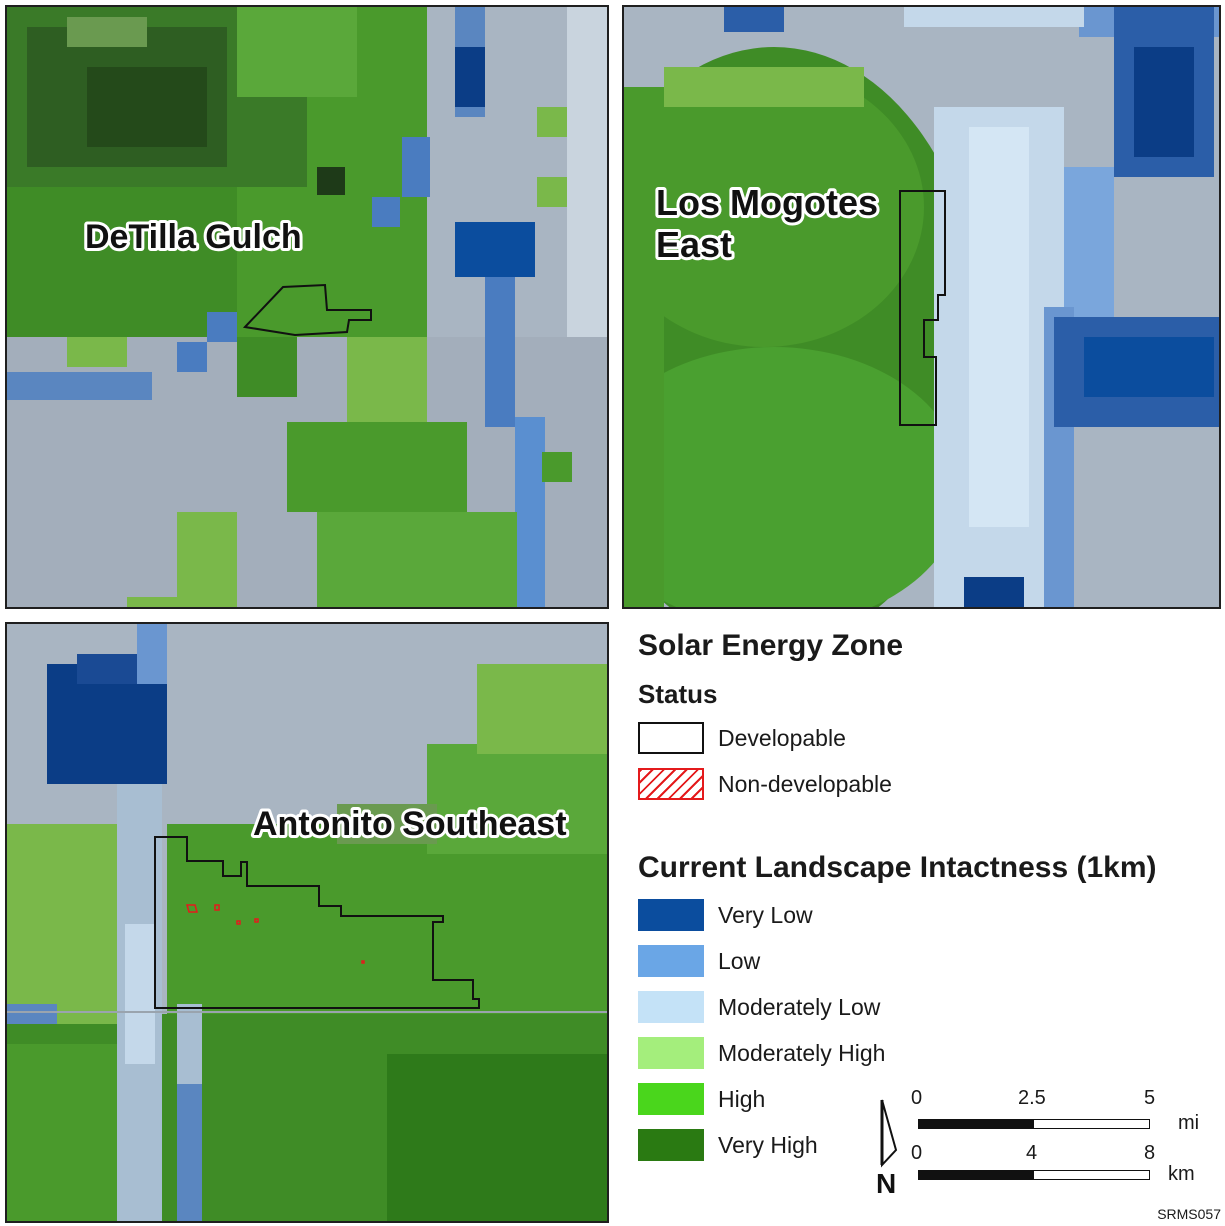  I want to click on legend-item-high: High, so click(701, 1099).